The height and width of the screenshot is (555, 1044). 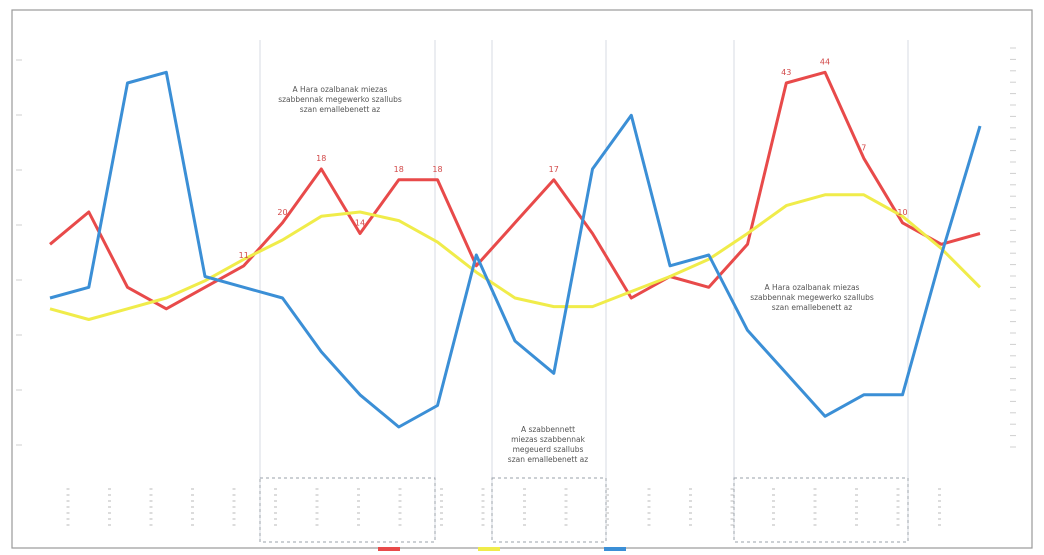 I want to click on data-label: 43, so click(x=786, y=72).